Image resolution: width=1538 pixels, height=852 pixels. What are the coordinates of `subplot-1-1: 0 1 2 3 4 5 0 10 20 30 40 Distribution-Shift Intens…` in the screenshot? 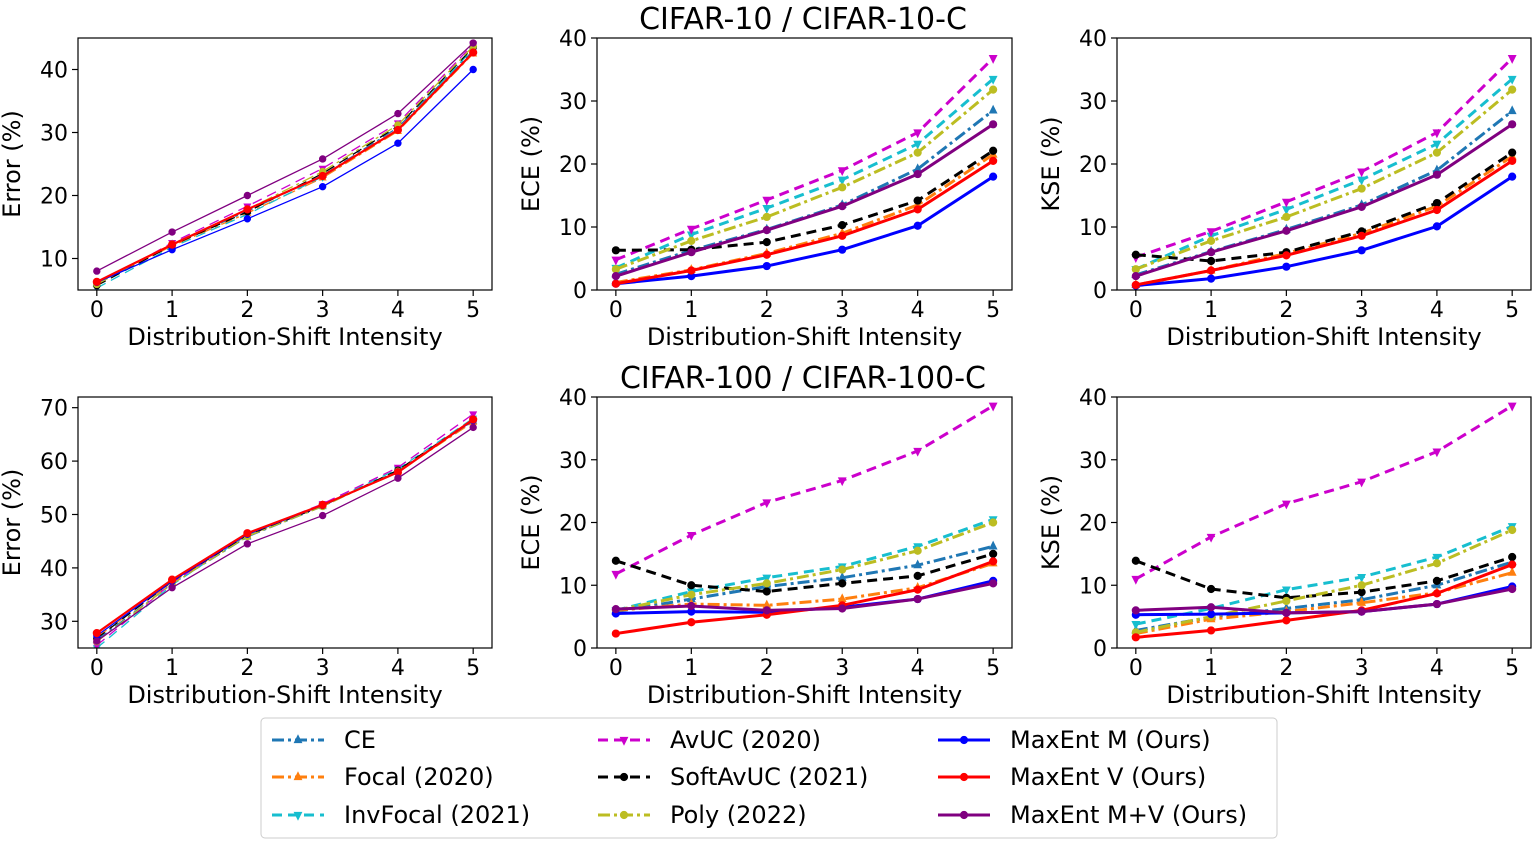 It's located at (765, 547).